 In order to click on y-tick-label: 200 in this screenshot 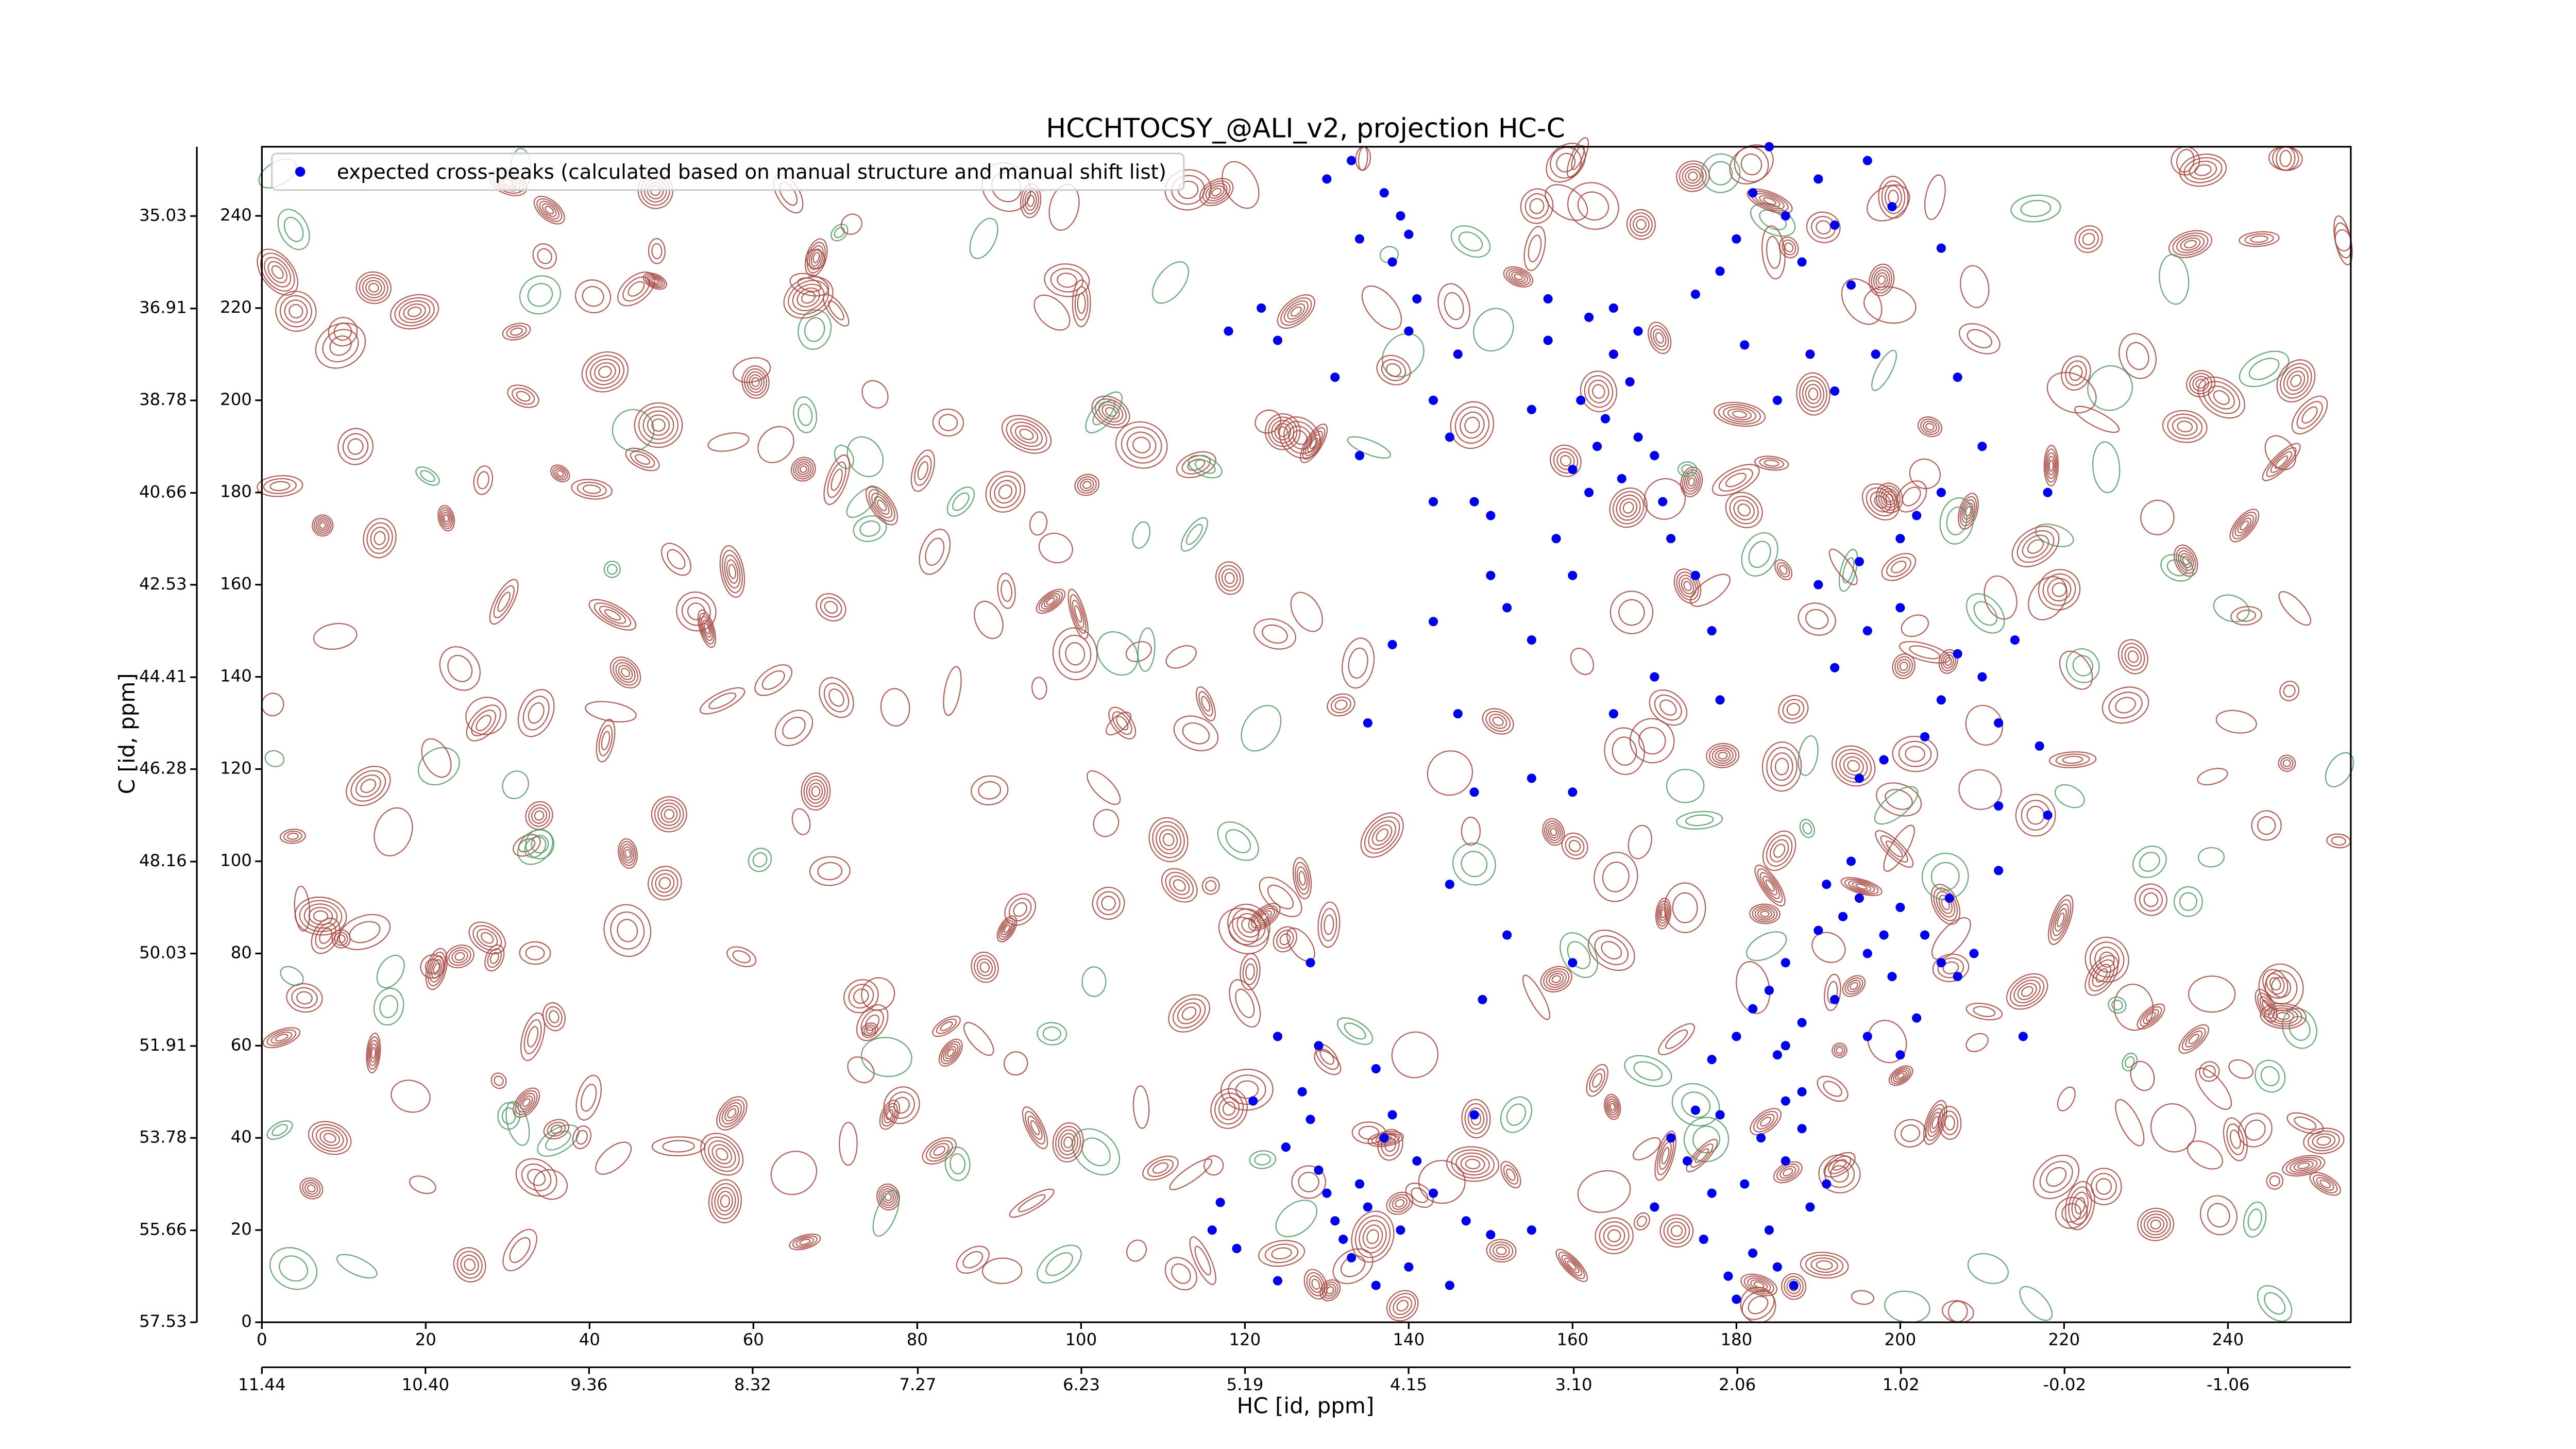, I will do `click(236, 399)`.